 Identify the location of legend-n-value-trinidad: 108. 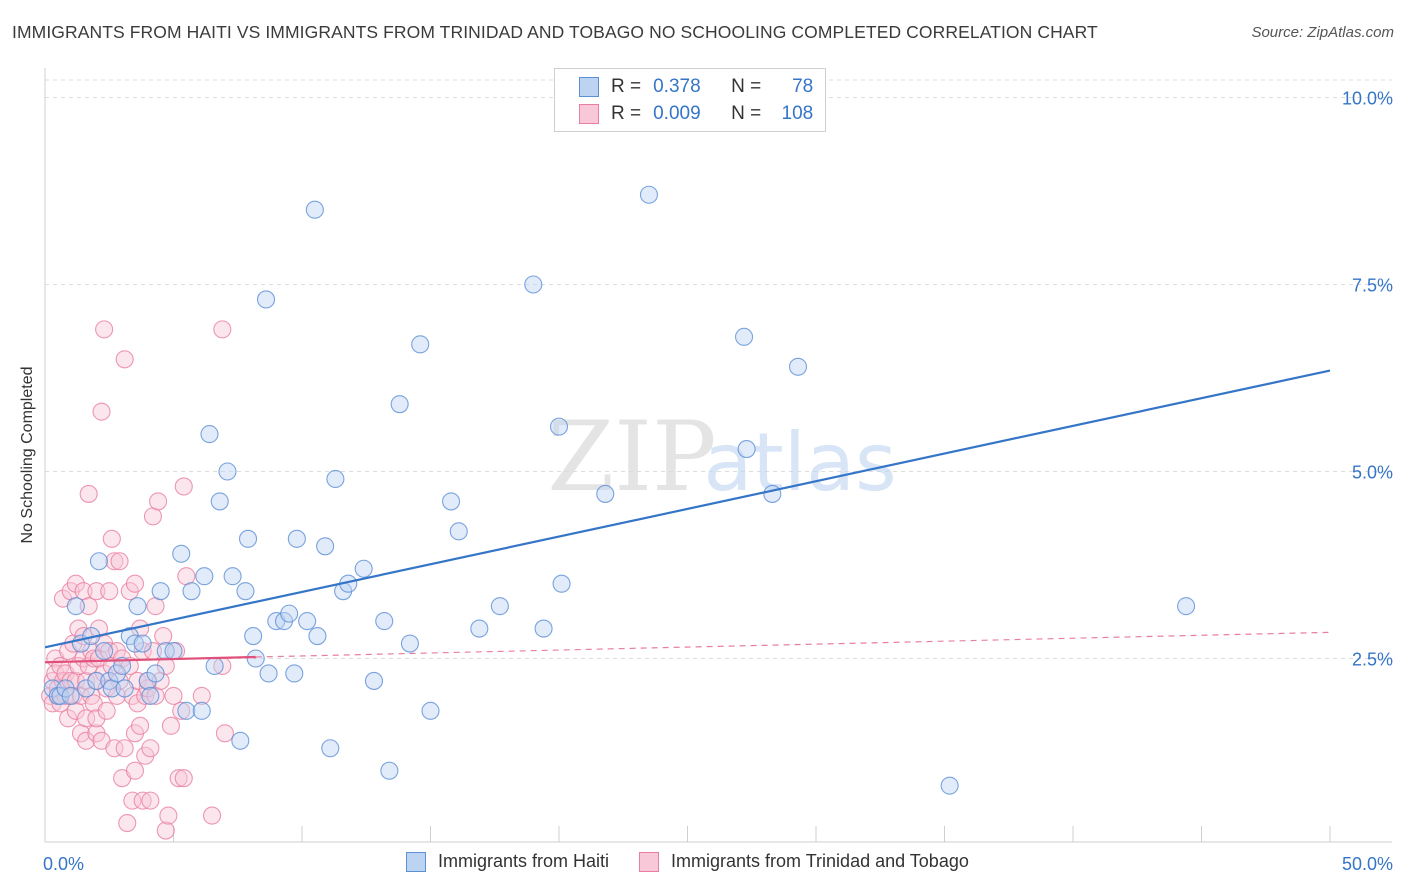
(797, 113).